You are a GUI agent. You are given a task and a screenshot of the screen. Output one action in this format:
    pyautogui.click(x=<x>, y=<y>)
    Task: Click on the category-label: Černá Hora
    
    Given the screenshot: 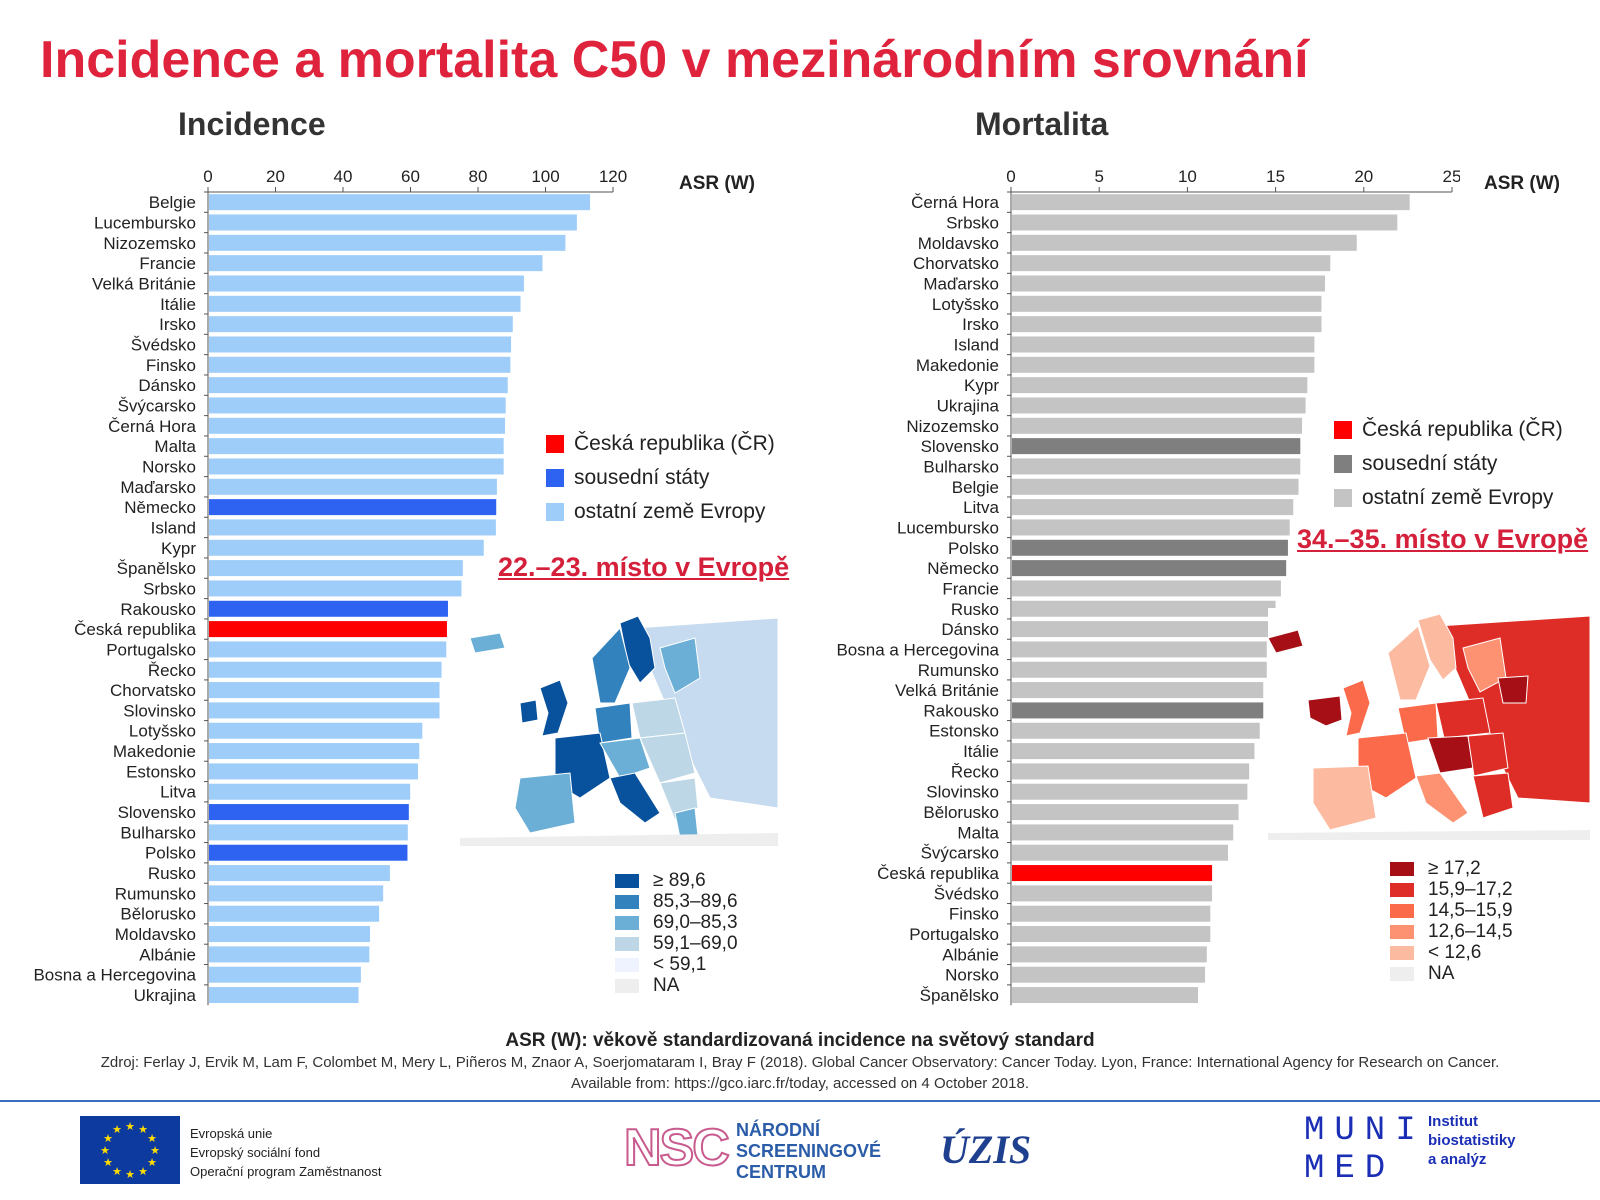 What is the action you would take?
    pyautogui.click(x=152, y=426)
    